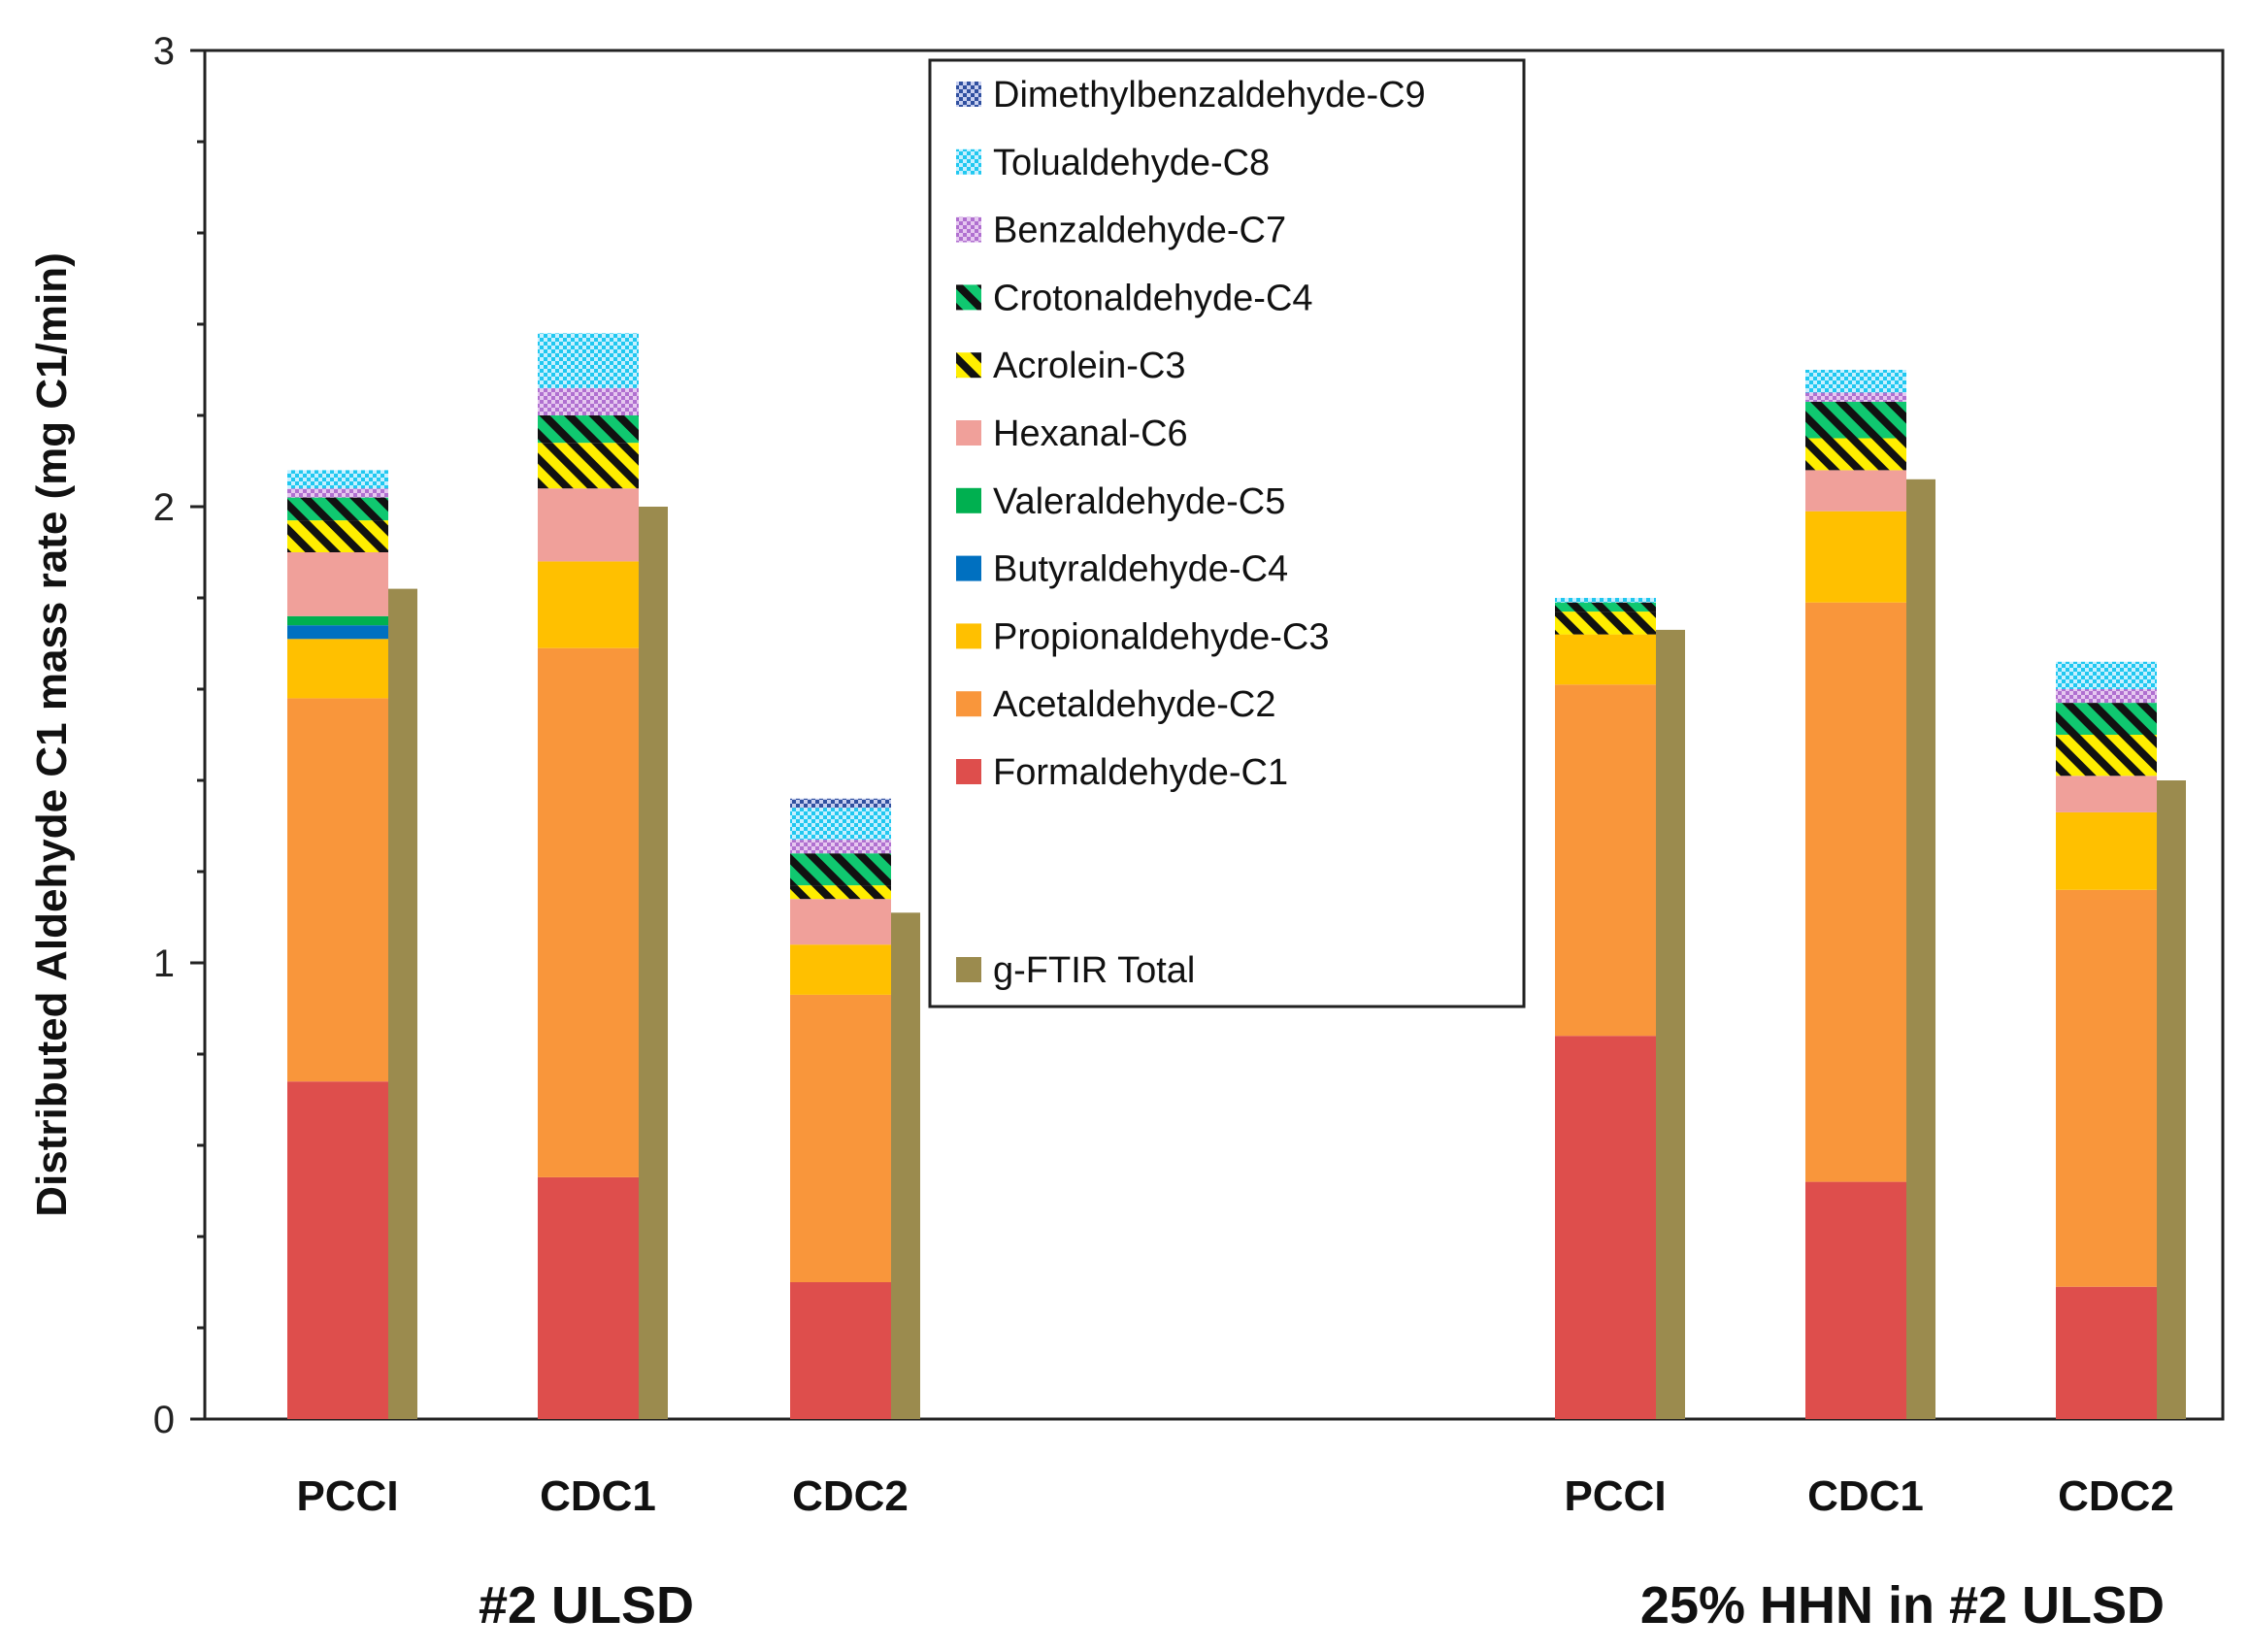 The width and height of the screenshot is (2249, 1652). I want to click on legend-label: Valeraldehyde-C5, so click(1139, 502).